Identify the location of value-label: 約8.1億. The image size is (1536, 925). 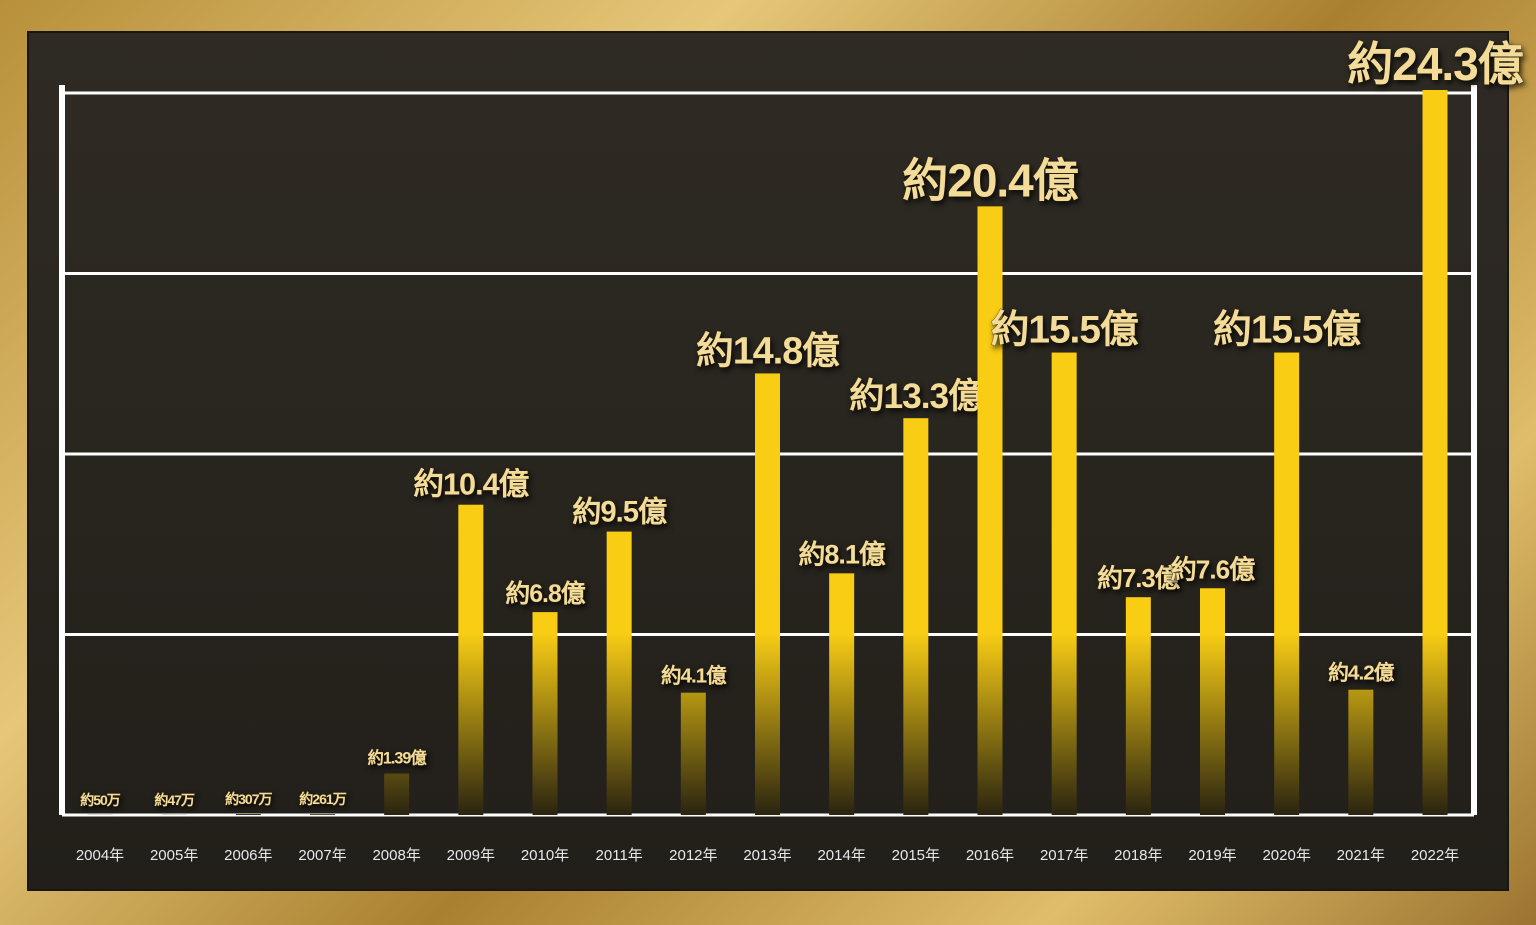
(841, 553).